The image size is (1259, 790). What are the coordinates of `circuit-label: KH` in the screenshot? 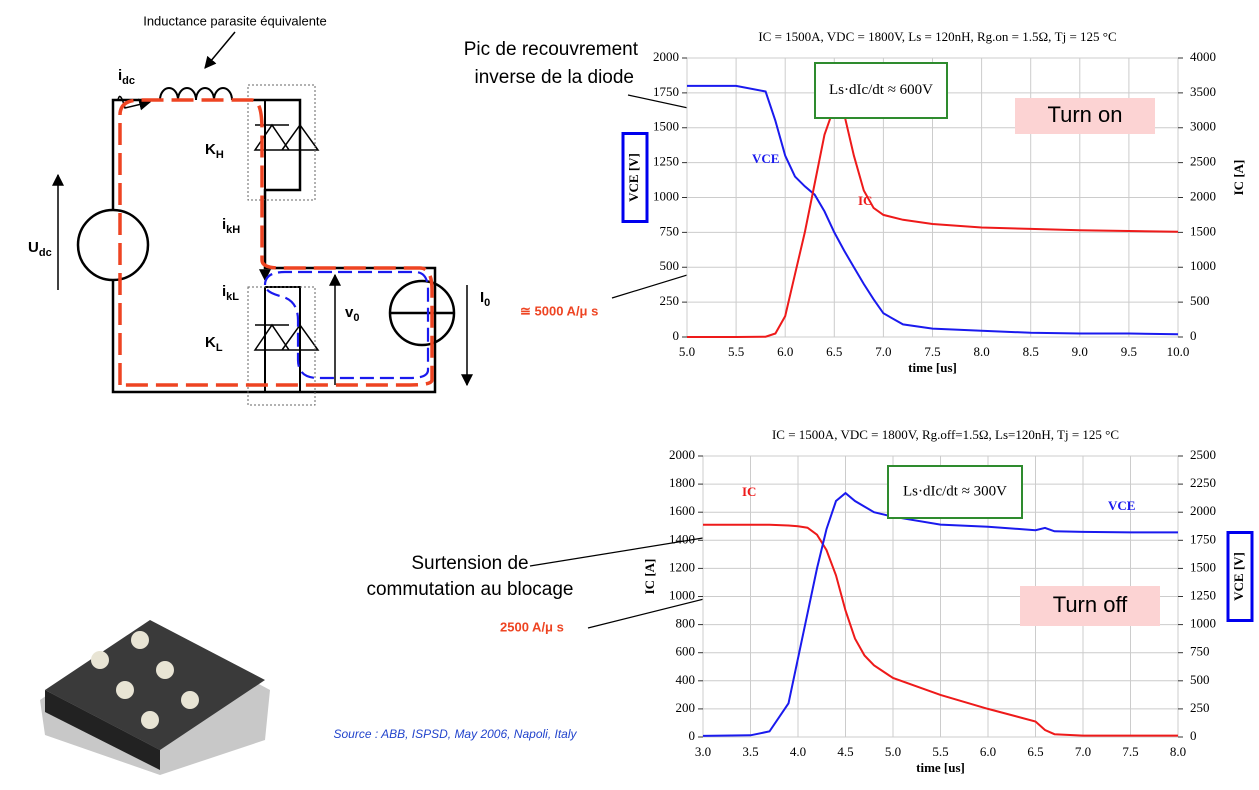 It's located at (214, 151).